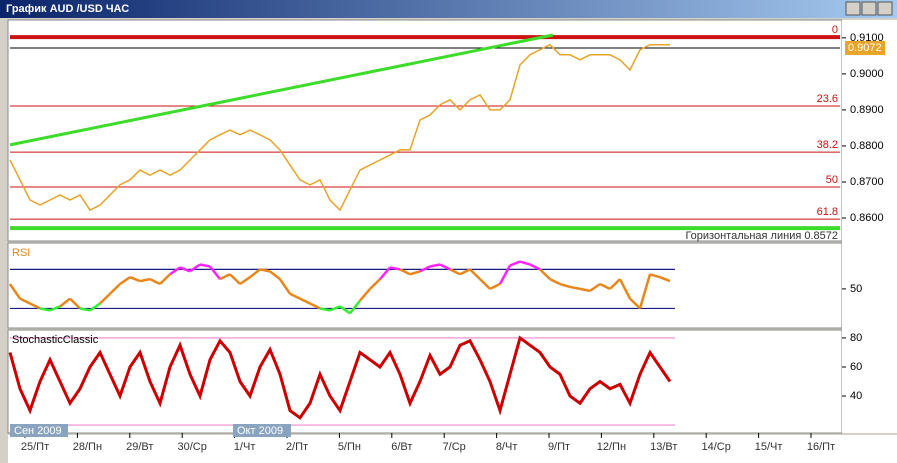  I want to click on y-tick-label: 0.8600, so click(867, 218).